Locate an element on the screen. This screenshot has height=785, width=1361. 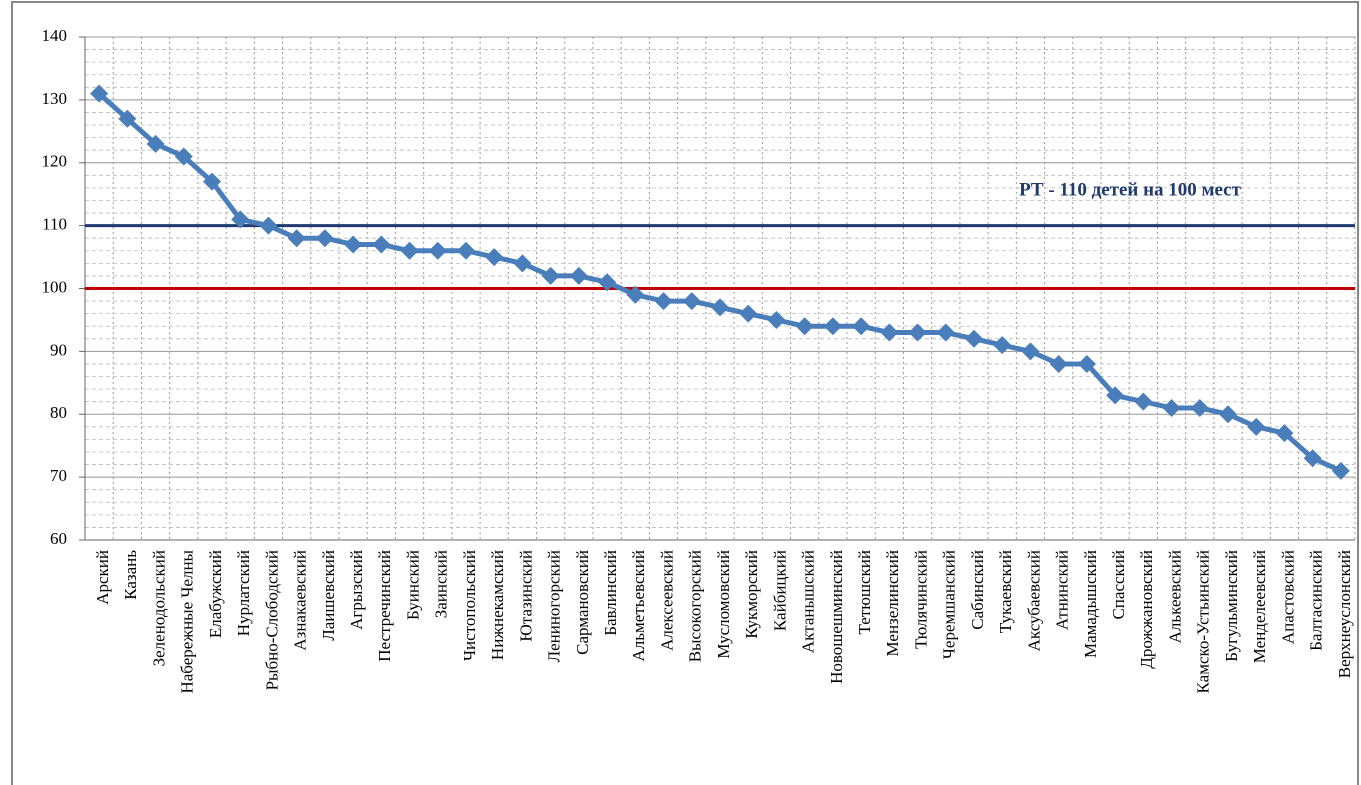
y-tick-label: 100 is located at coordinates (55, 286).